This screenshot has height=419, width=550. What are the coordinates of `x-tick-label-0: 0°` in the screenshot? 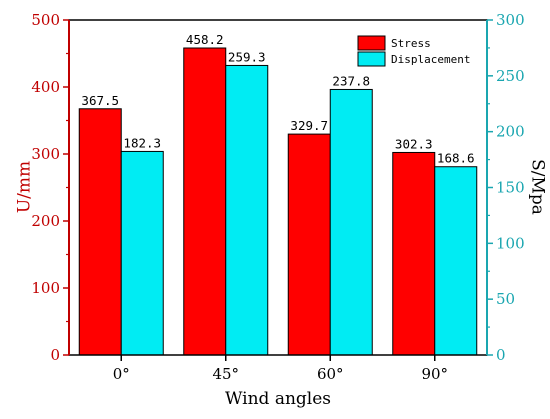 It's located at (121, 374).